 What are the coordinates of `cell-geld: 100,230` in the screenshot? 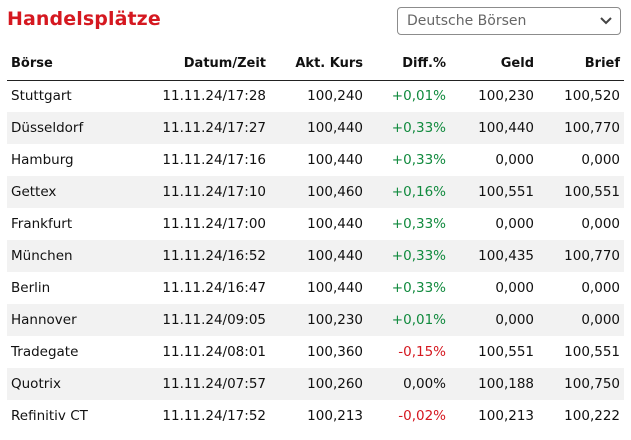 It's located at (506, 96).